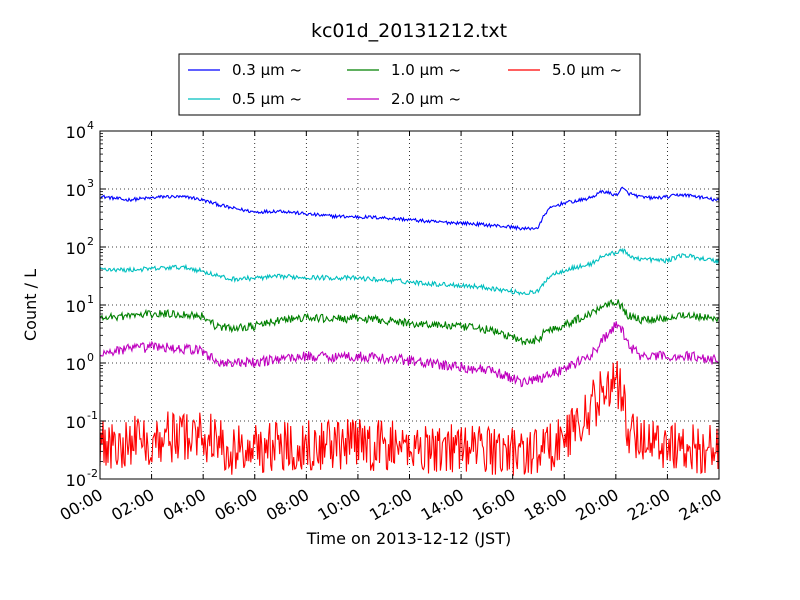 The height and width of the screenshot is (600, 800). What do you see at coordinates (92, 473) in the screenshot?
I see `y-tick-exponent: -2` at bounding box center [92, 473].